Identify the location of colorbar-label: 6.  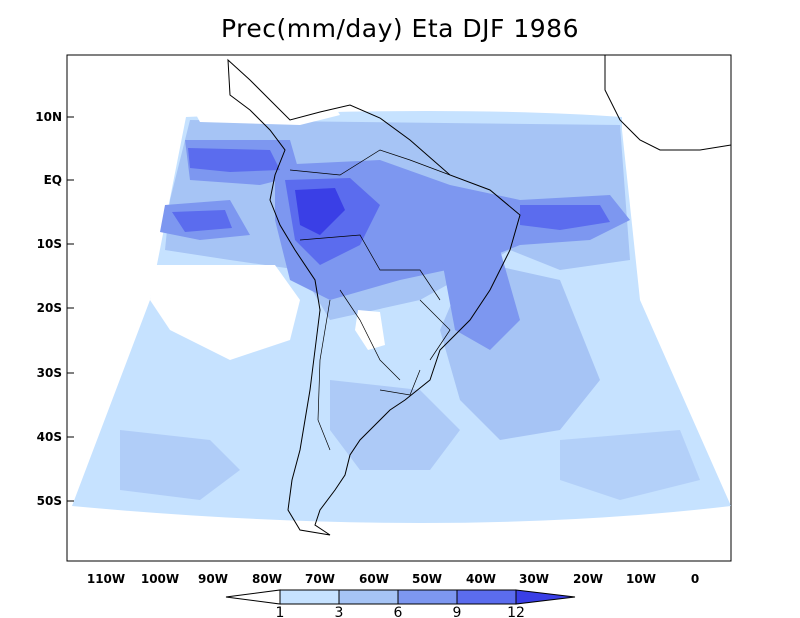
(398, 611).